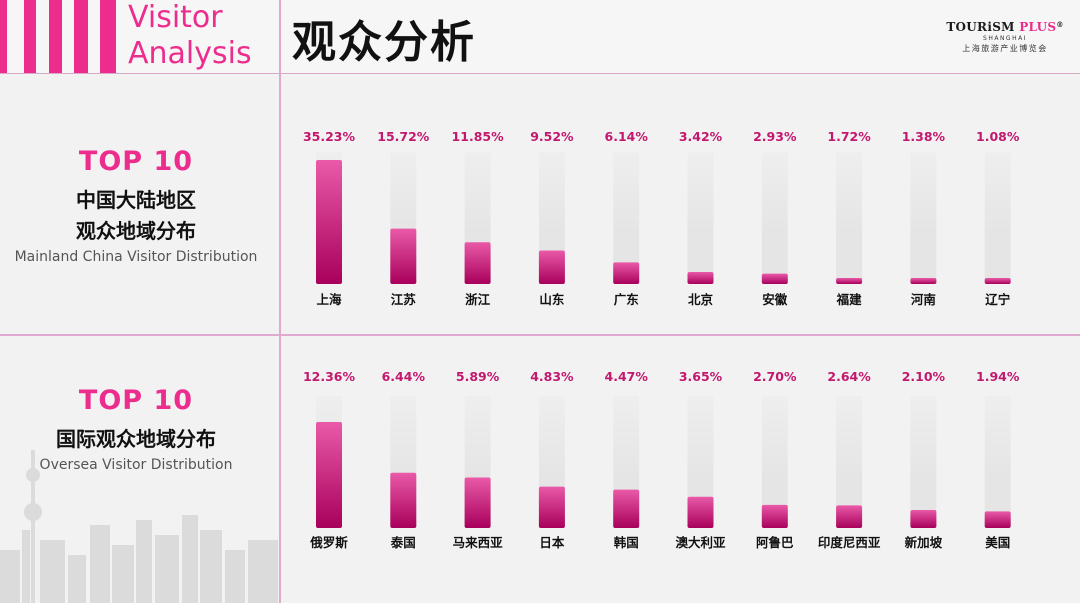 The width and height of the screenshot is (1080, 603). I want to click on brand-logo: TOURiSM PLUS® SHANGHAI 上海旅游产业博览会, so click(1005, 37).